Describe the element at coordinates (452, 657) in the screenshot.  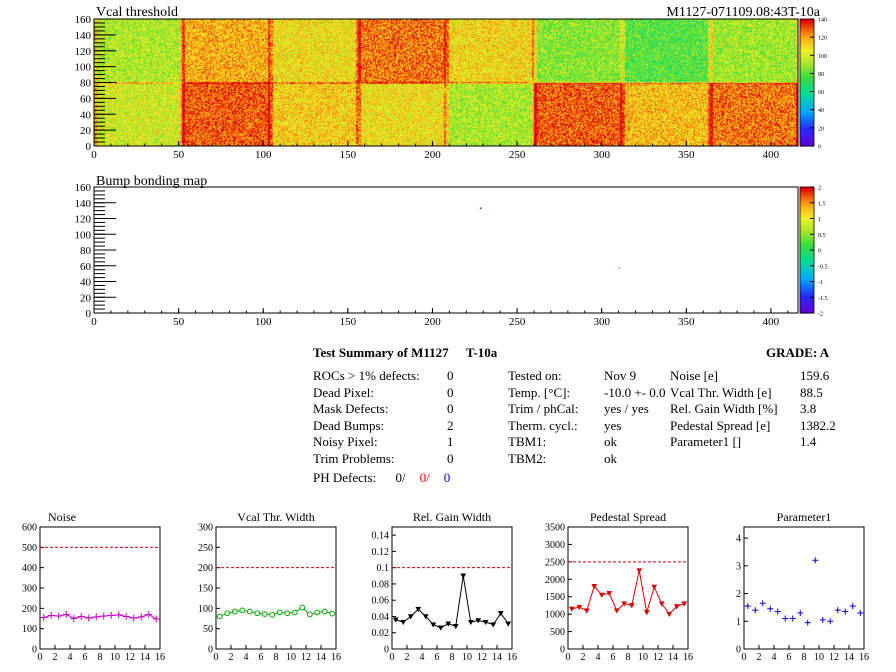
I see `summary-x-tick-label: 8` at that location.